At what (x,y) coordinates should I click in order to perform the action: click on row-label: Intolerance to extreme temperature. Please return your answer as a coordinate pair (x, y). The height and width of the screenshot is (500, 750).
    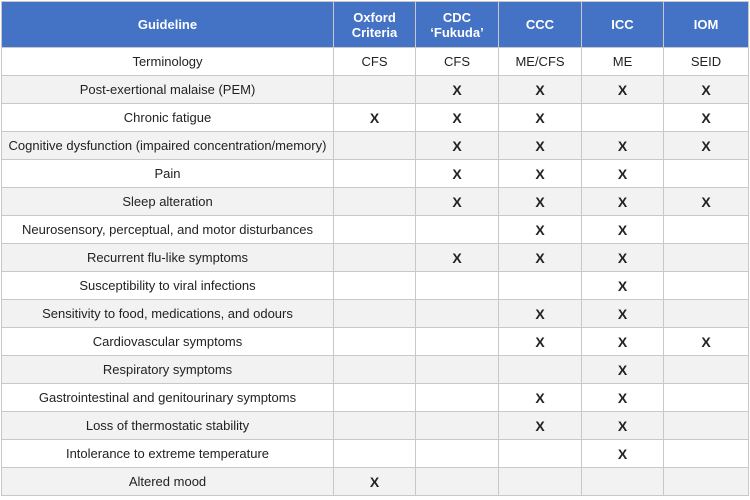
    Looking at the image, I should click on (167, 453).